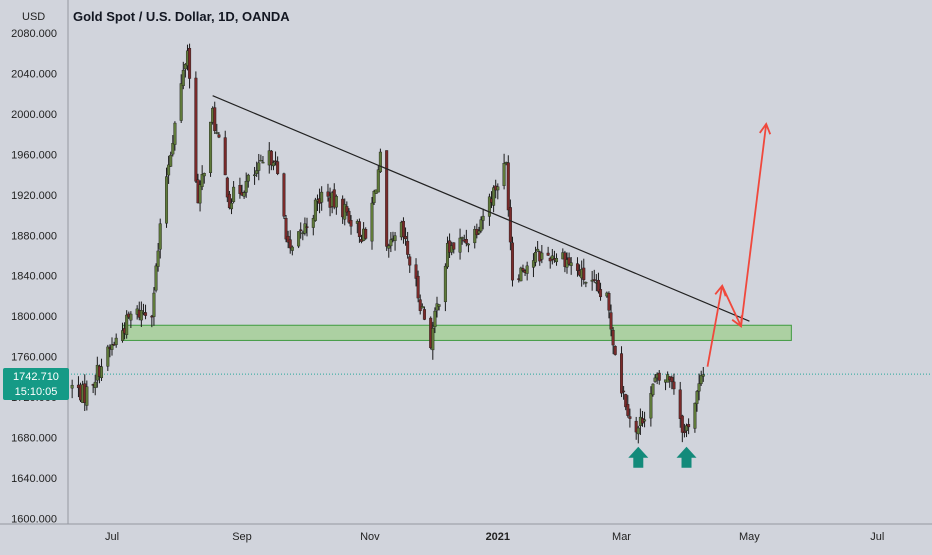  What do you see at coordinates (34, 439) in the screenshot?
I see `y-tick-label: 1680.000` at bounding box center [34, 439].